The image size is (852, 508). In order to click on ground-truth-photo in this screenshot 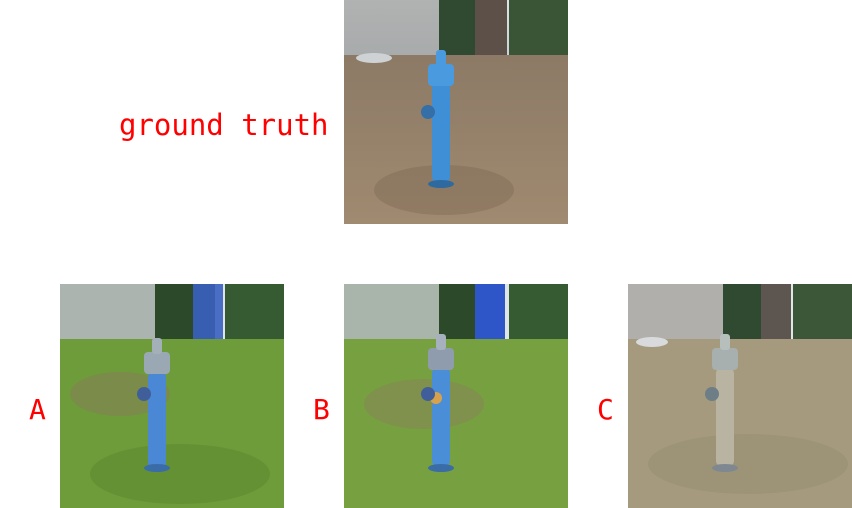, I will do `click(456, 112)`.